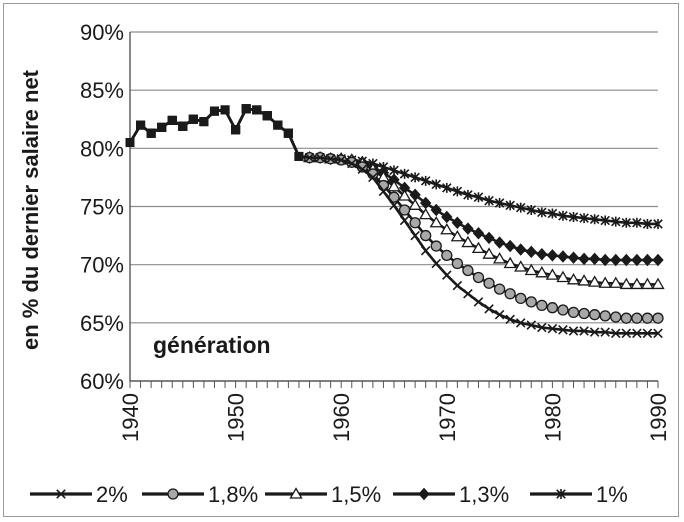 The width and height of the screenshot is (684, 522). Describe the element at coordinates (200, 494) in the screenshot. I see `legend-item: 1,8%` at that location.